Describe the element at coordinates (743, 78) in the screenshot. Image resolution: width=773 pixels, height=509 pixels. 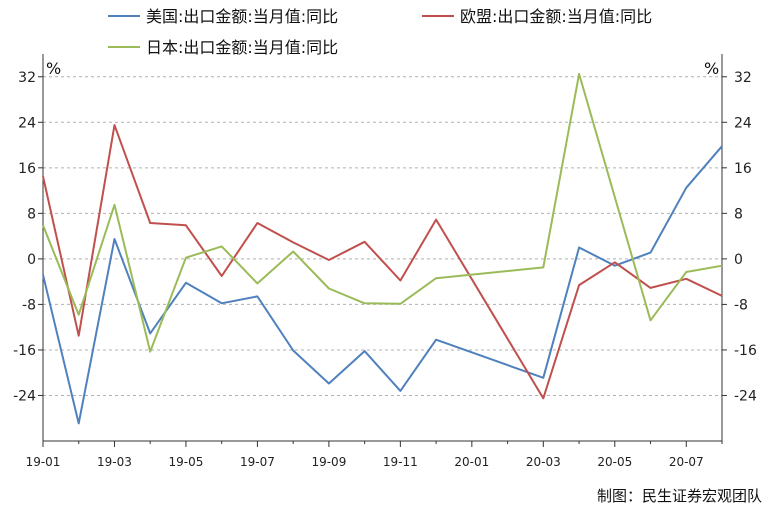
I see `right-tick-label-32: 32` at that location.